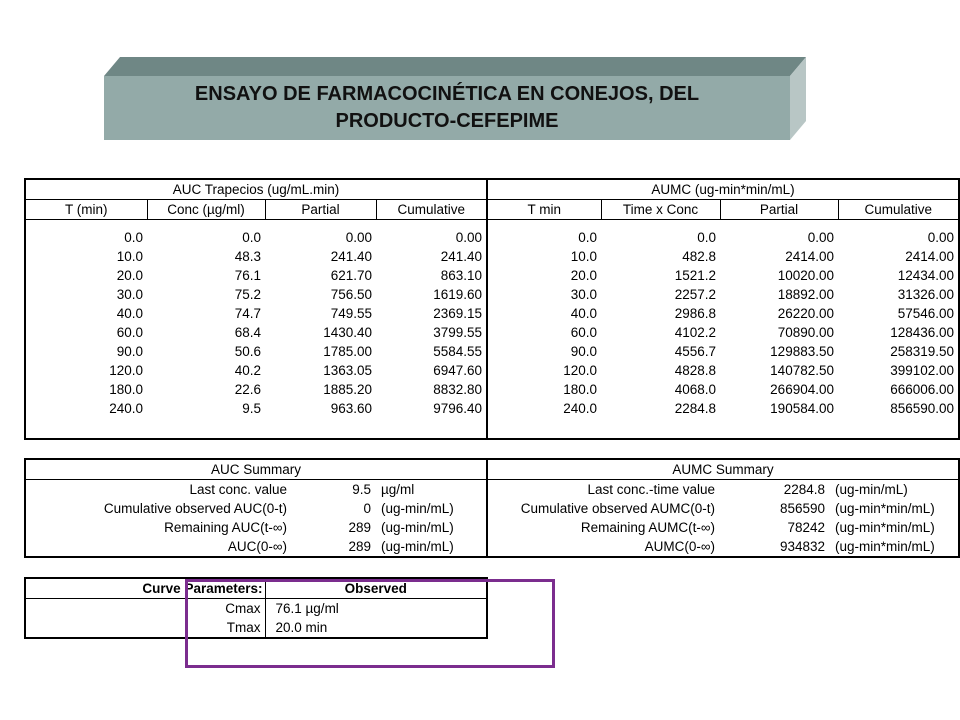  I want to click on tmax-label: Tmax, so click(243, 627).